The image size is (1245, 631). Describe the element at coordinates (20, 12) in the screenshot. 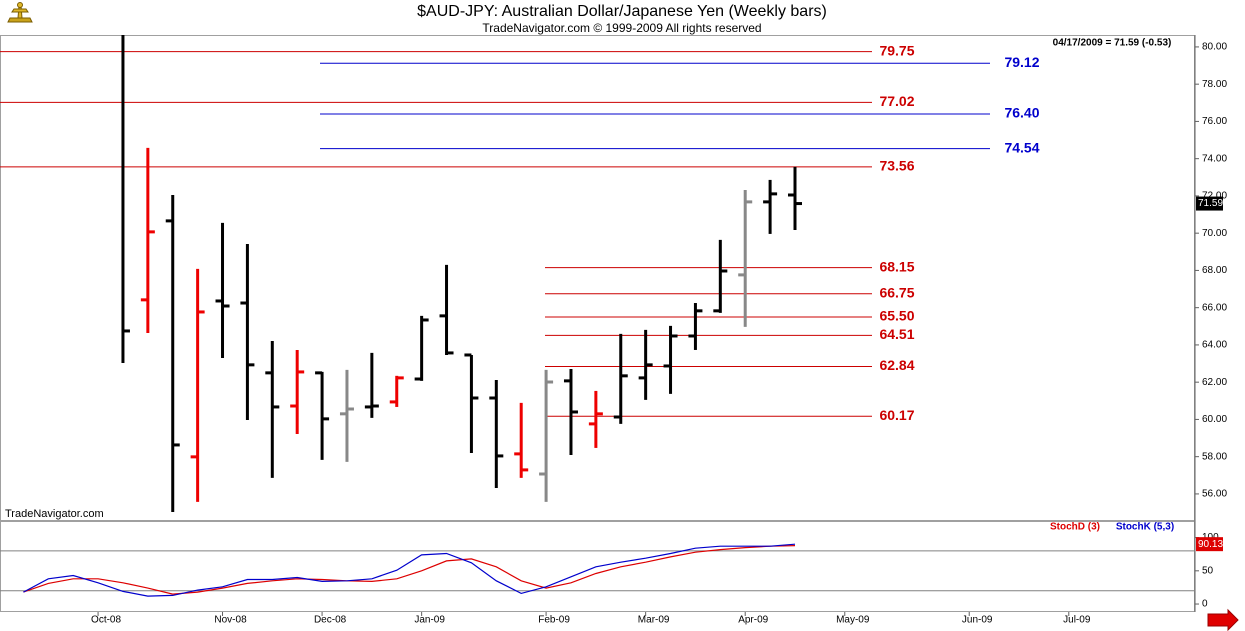

I see `logo` at that location.